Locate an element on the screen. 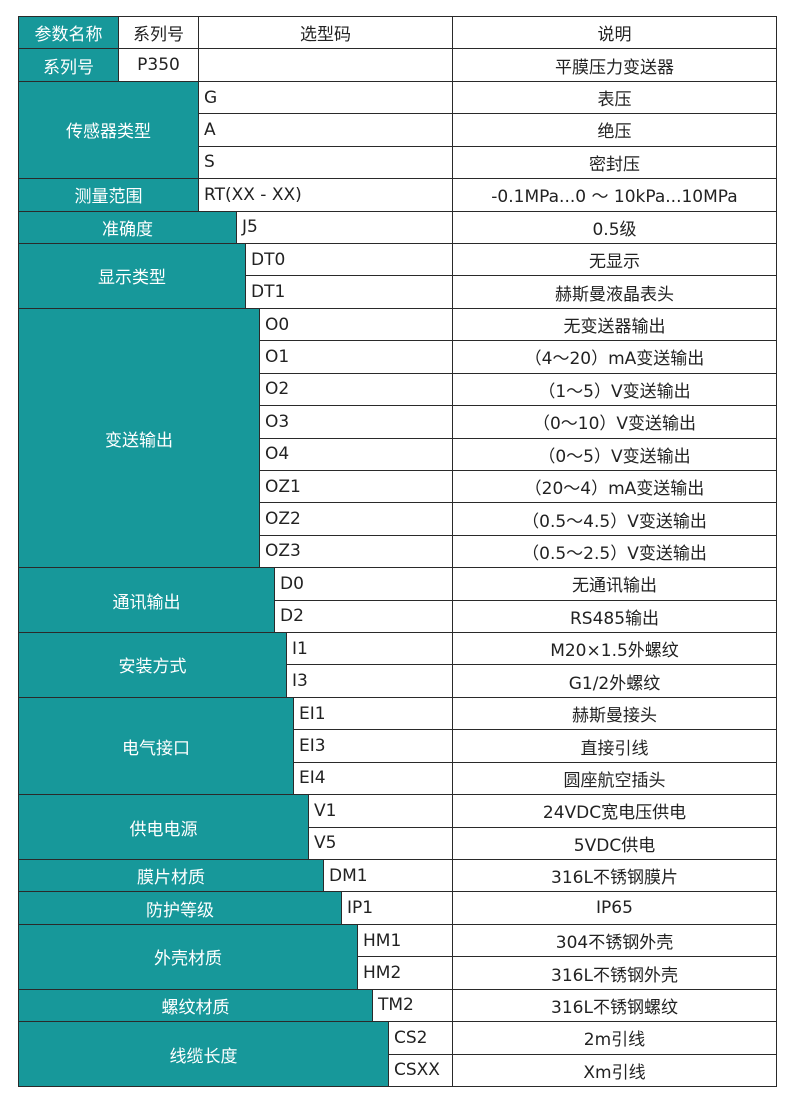 The image size is (790, 1112). option-description: 24VDC宽电压供电 is located at coordinates (614, 811).